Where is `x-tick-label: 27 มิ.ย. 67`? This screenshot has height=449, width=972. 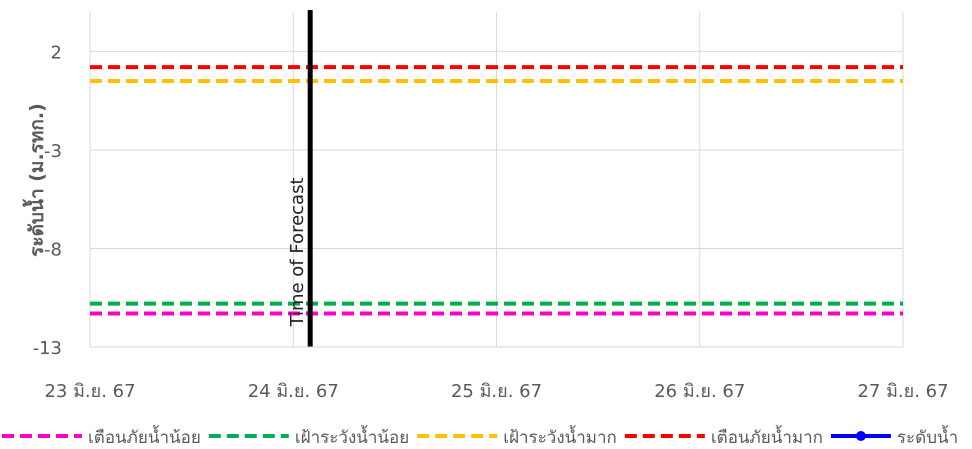
x-tick-label: 27 มิ.ย. 67 is located at coordinates (902, 391).